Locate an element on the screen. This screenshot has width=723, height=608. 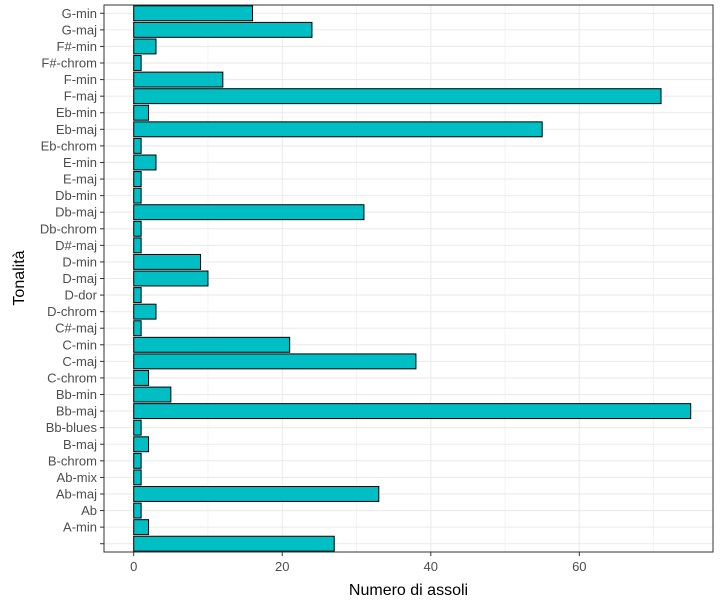
y-tick-label: F#-min is located at coordinates (77, 46).